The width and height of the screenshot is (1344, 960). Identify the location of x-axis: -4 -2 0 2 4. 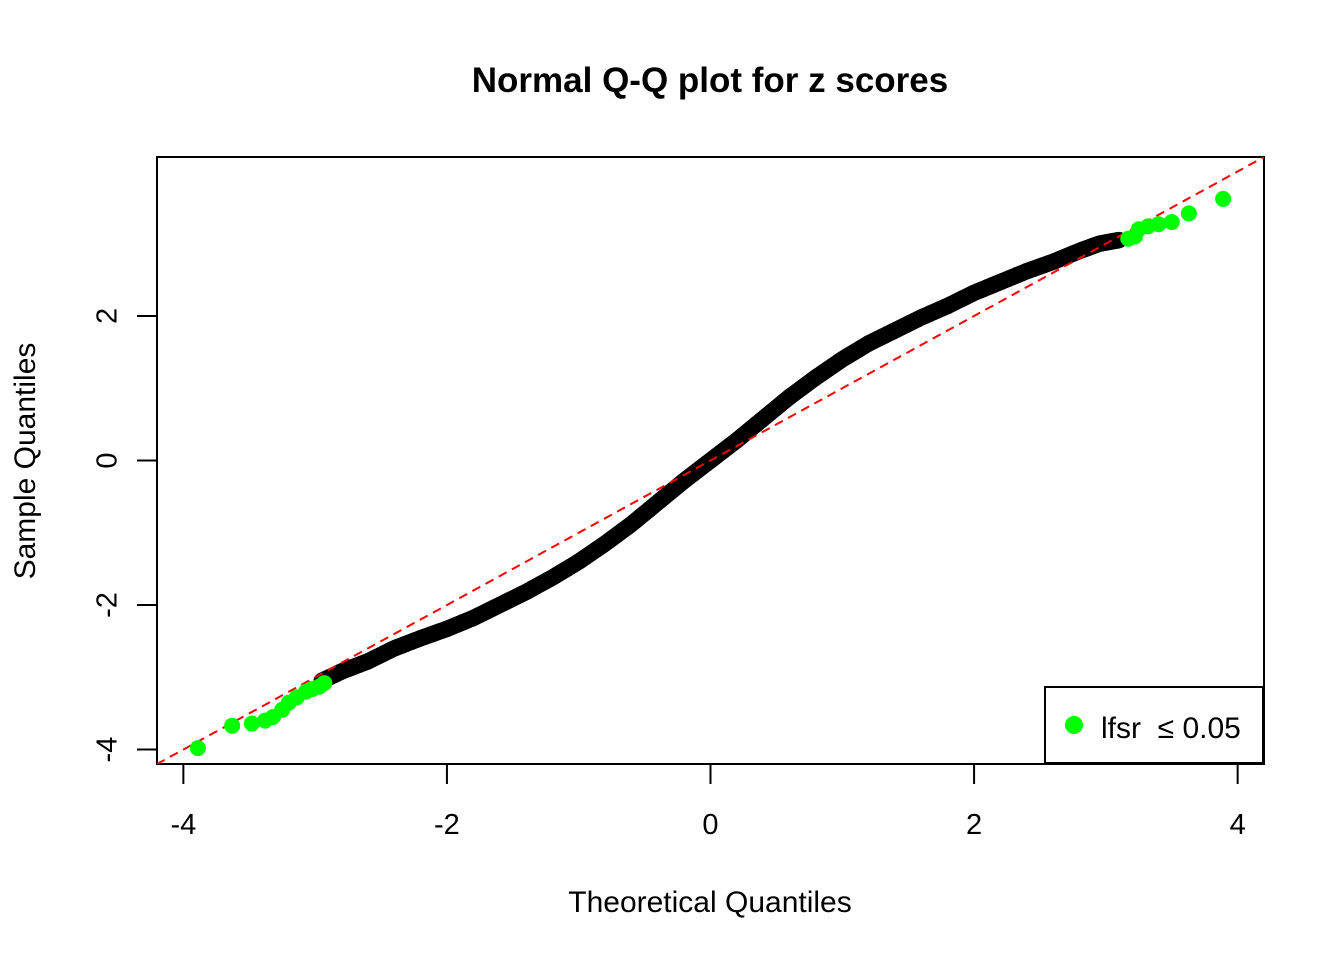
(708, 802).